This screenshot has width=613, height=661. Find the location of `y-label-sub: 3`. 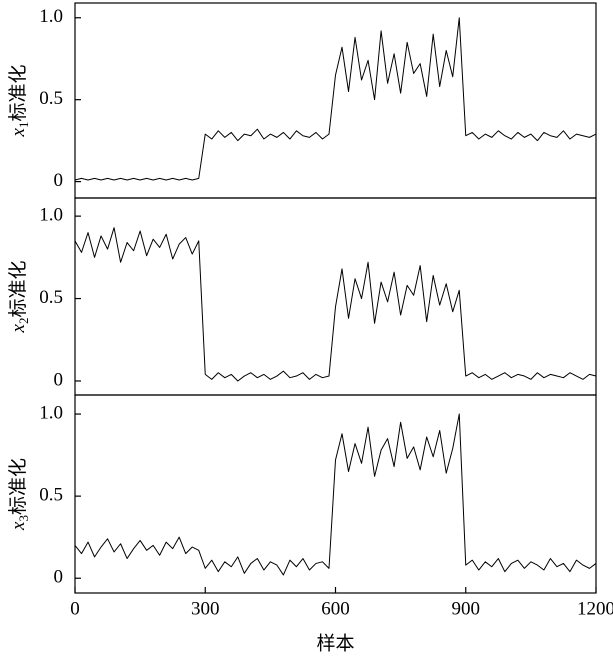

y-label-sub: 3 is located at coordinates (23, 518).